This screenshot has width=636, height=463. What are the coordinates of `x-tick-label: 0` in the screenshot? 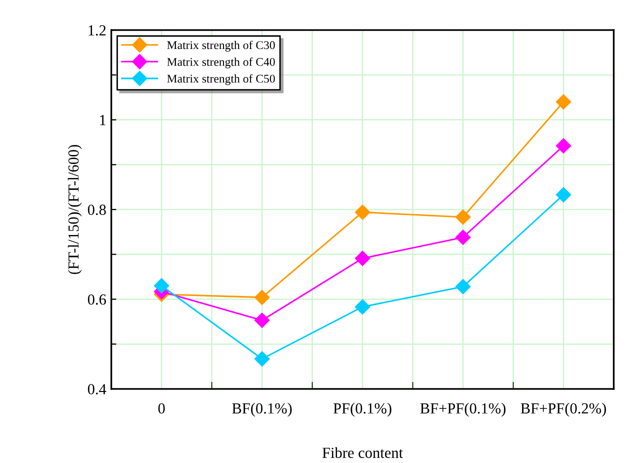 It's located at (161, 408).